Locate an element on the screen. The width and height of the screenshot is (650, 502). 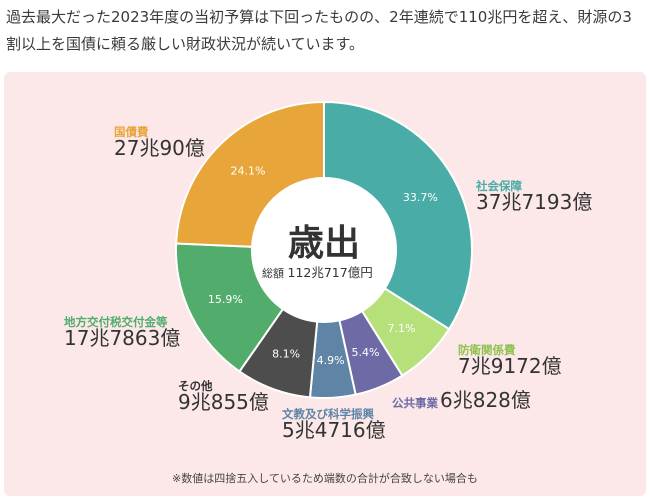
label-bunkyo: 文教及び科学振興 5兆4716億 is located at coordinates (334, 424).